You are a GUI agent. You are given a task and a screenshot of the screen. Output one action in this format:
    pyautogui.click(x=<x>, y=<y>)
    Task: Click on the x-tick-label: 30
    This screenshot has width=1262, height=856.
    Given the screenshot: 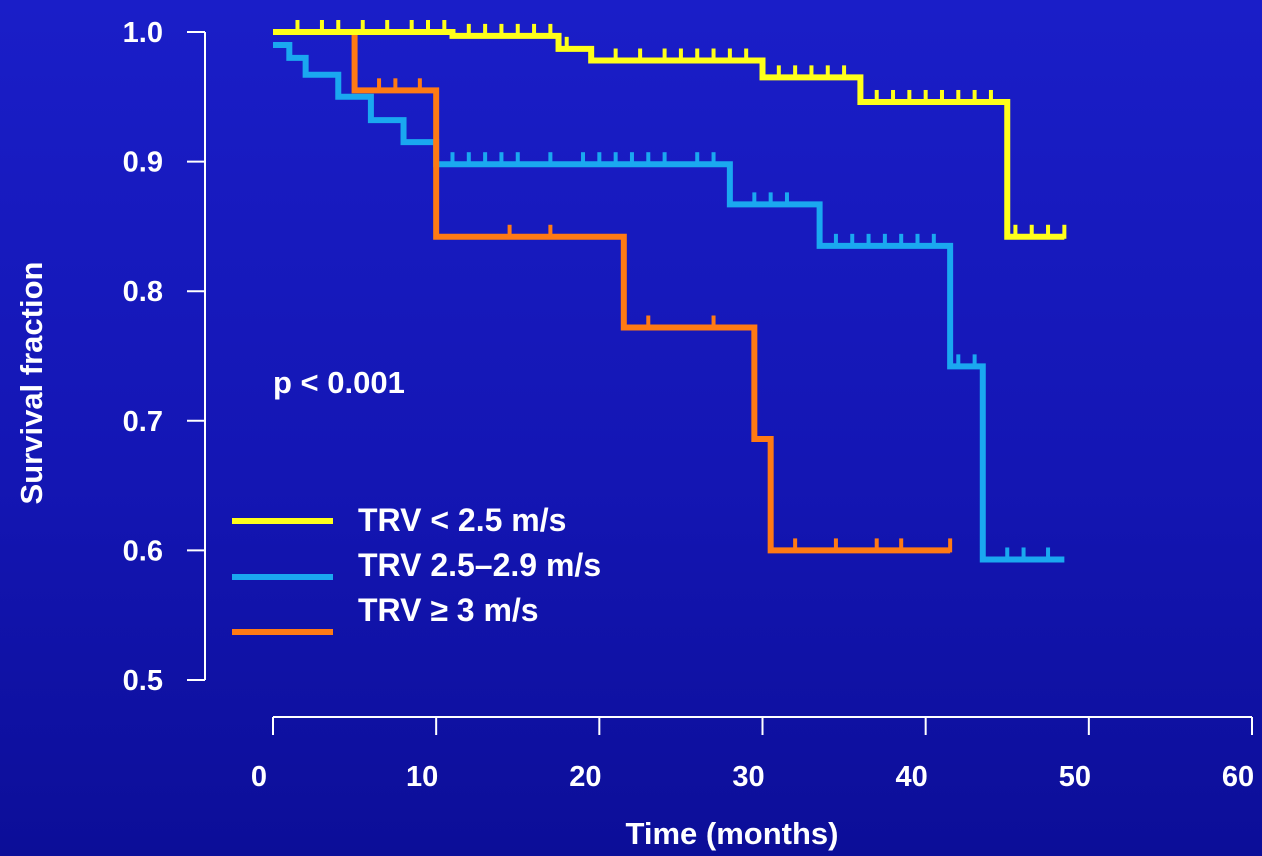 What is the action you would take?
    pyautogui.click(x=748, y=777)
    